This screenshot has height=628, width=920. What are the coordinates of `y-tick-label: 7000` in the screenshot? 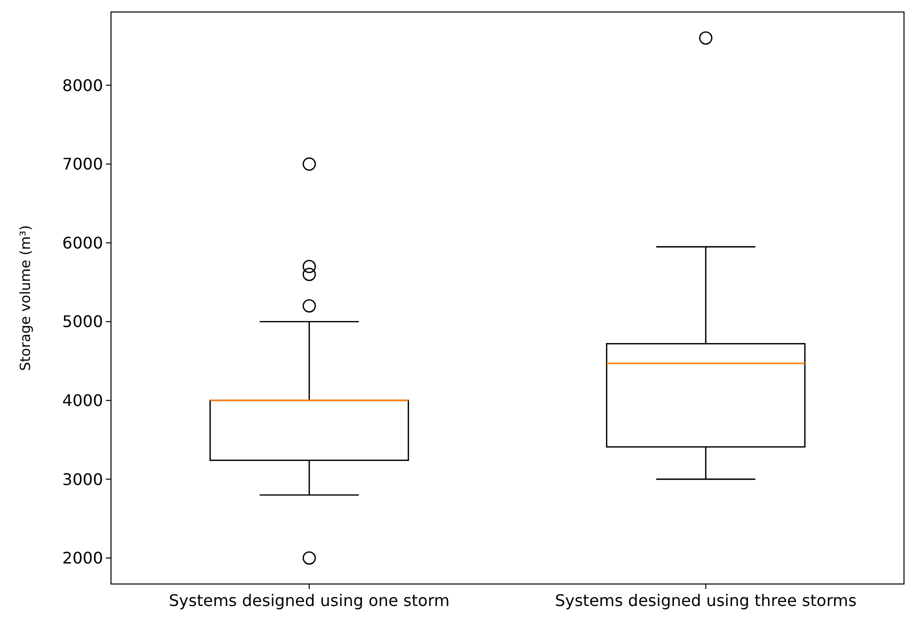 It's located at (82, 164).